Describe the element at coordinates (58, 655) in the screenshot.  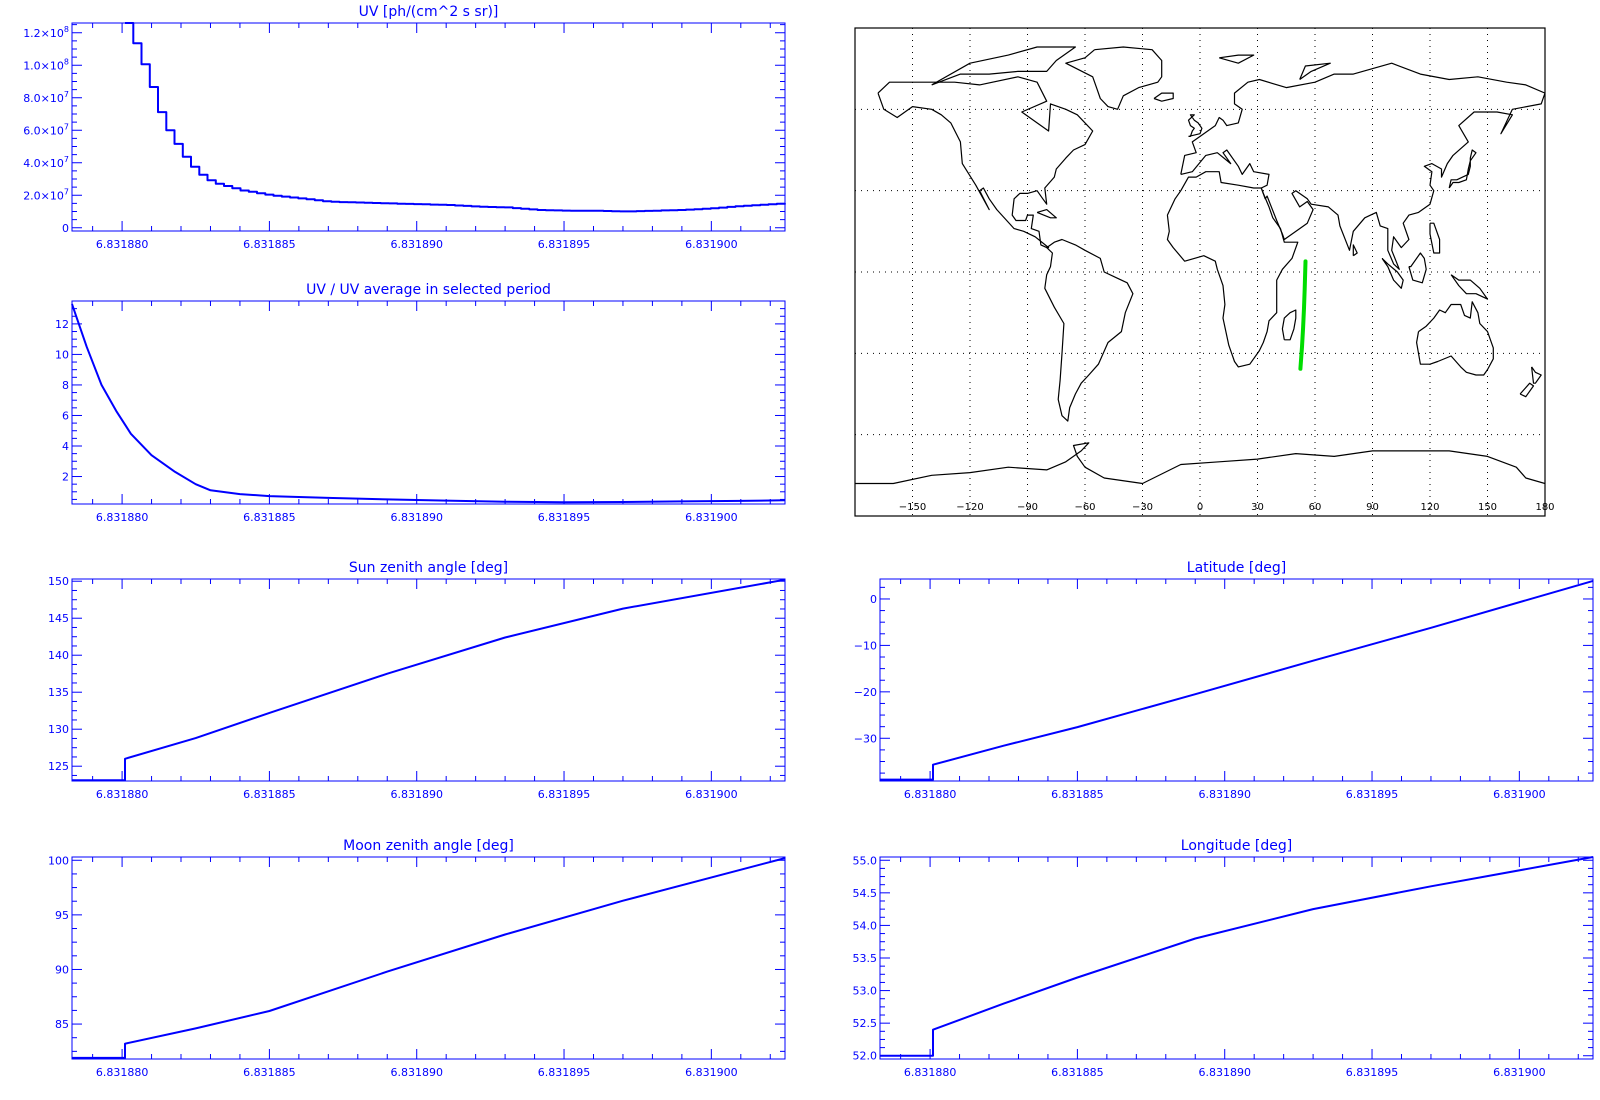
I see `y-tick-mantissa: 140` at that location.